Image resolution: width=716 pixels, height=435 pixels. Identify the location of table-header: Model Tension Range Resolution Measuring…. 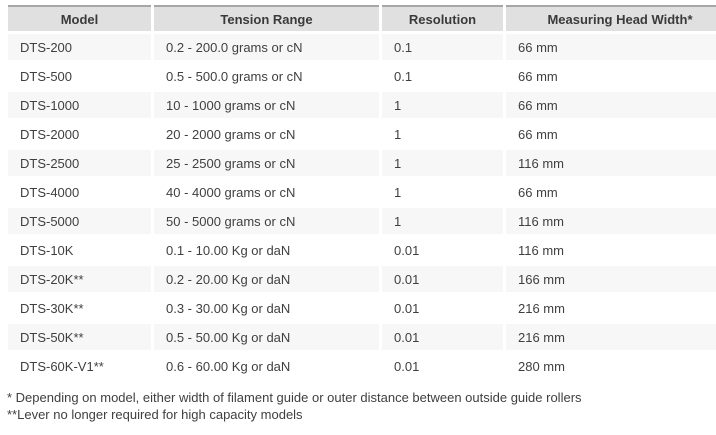
(362, 18).